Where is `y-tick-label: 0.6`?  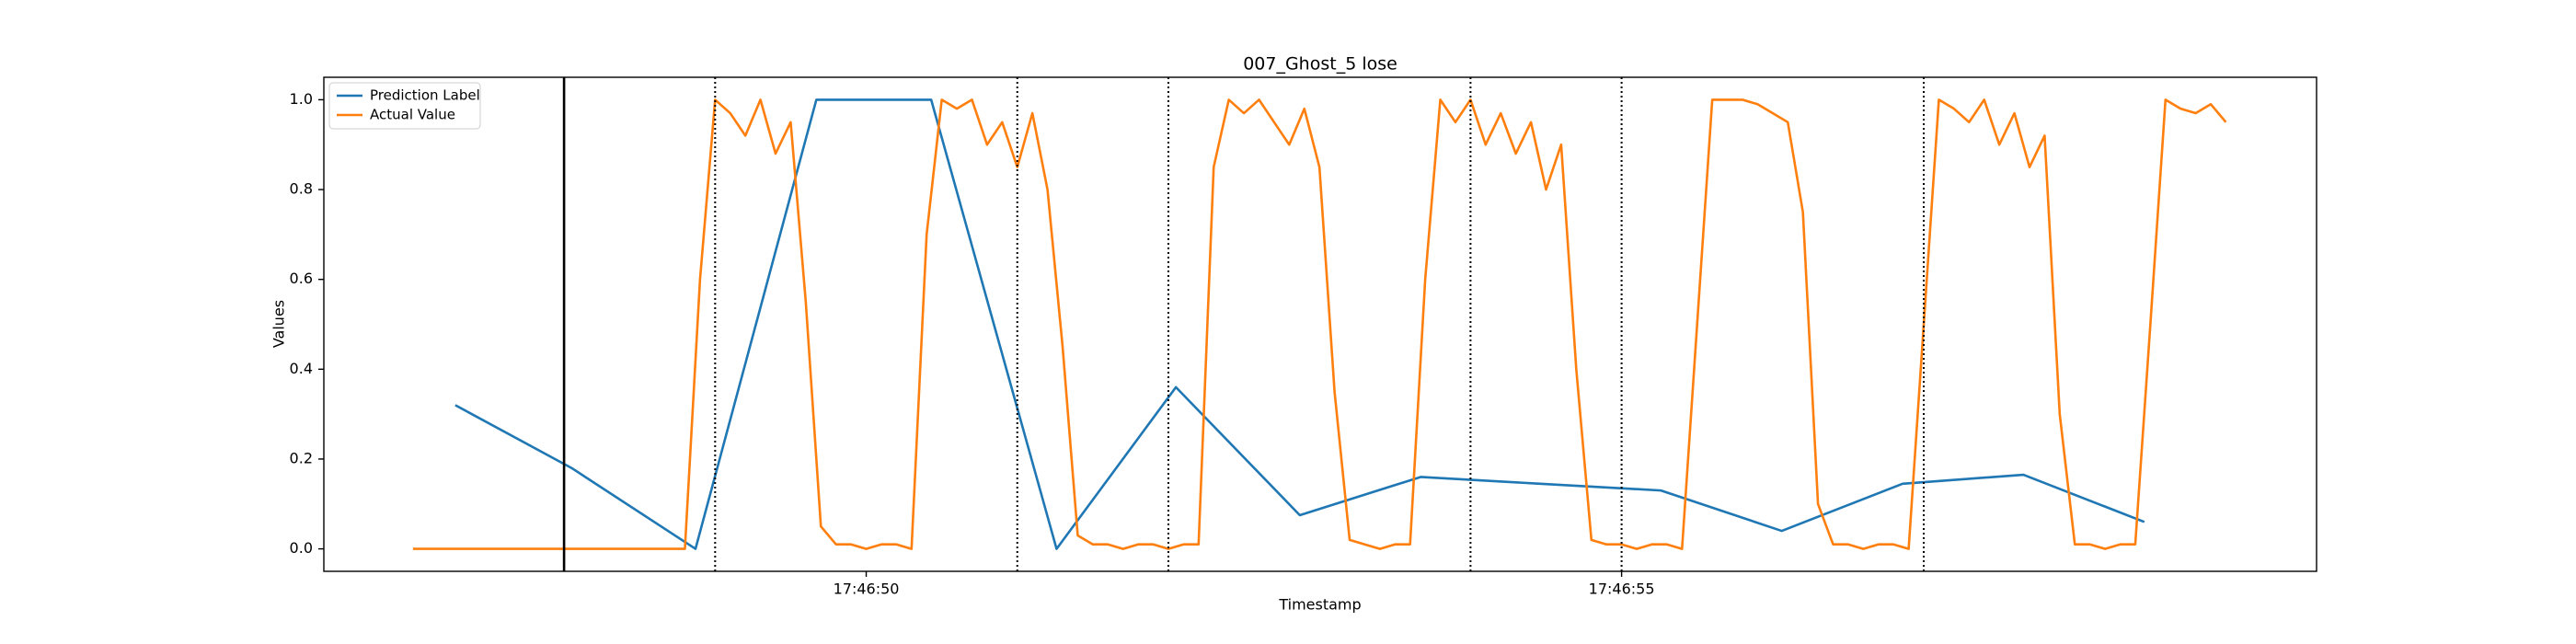 y-tick-label: 0.6 is located at coordinates (301, 278).